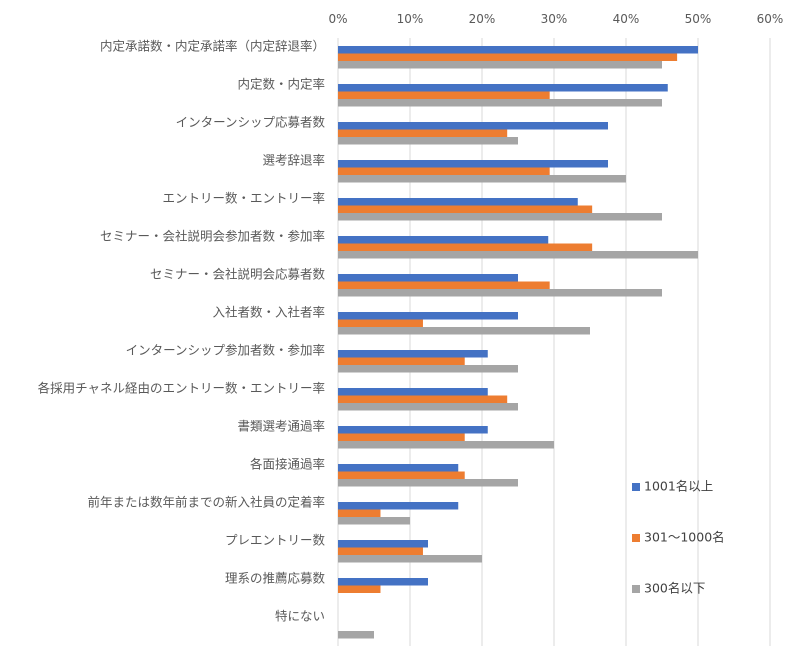 The image size is (800, 655). Describe the element at coordinates (684, 537) in the screenshot. I see `legend-label: 301～1000名` at that location.